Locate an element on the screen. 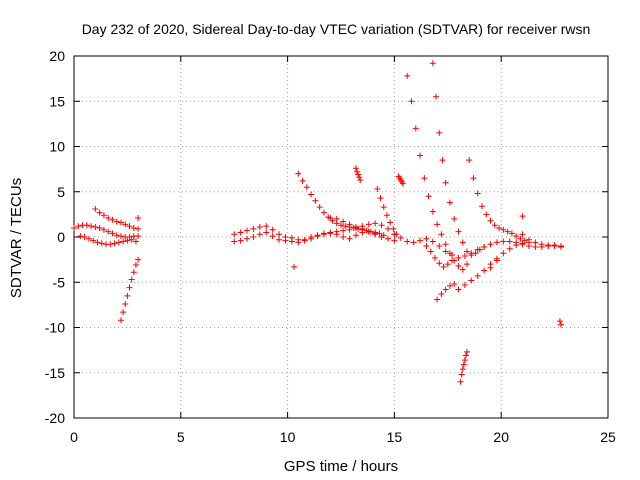 Image resolution: width=640 pixels, height=480 pixels. y-tick-label: -20 is located at coordinates (55, 418).